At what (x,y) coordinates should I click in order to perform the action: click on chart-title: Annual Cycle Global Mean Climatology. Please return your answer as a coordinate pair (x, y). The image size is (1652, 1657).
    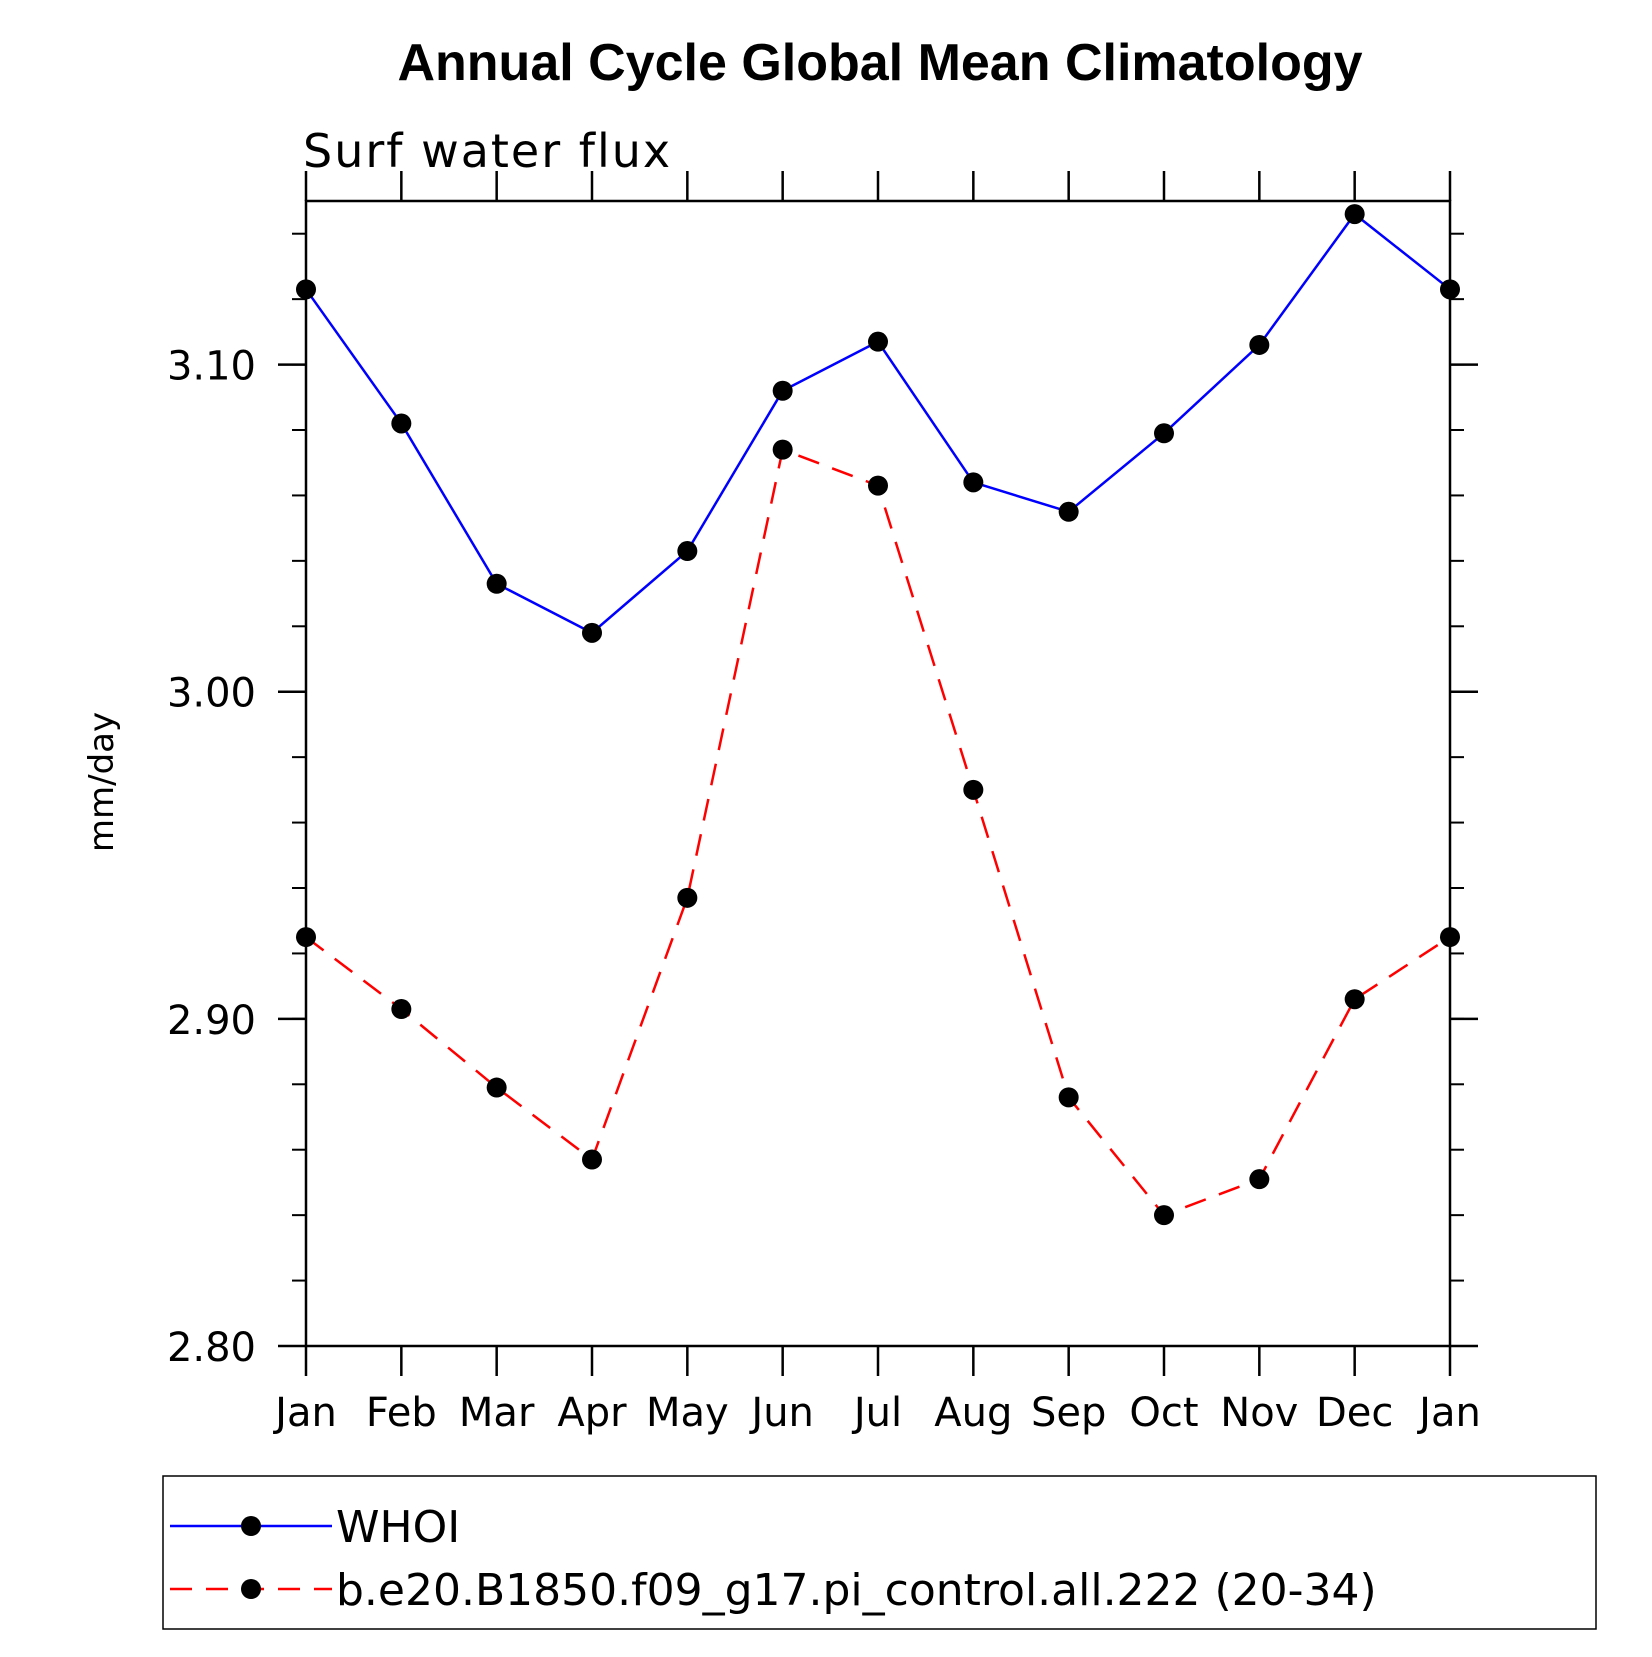
    Looking at the image, I should click on (879, 63).